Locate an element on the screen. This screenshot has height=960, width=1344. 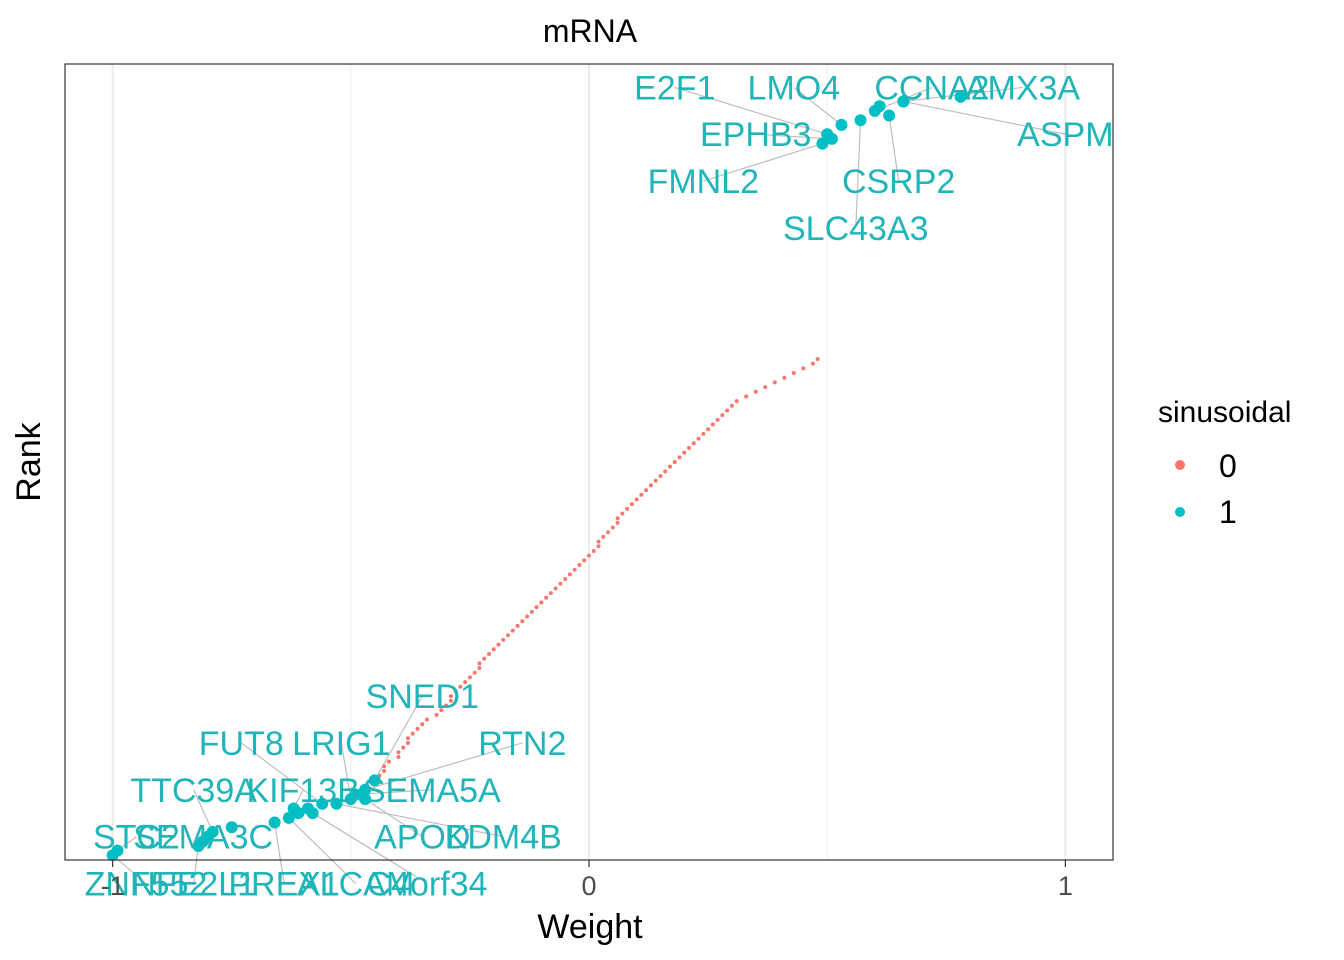
point-label: TTC39A is located at coordinates (193, 791).